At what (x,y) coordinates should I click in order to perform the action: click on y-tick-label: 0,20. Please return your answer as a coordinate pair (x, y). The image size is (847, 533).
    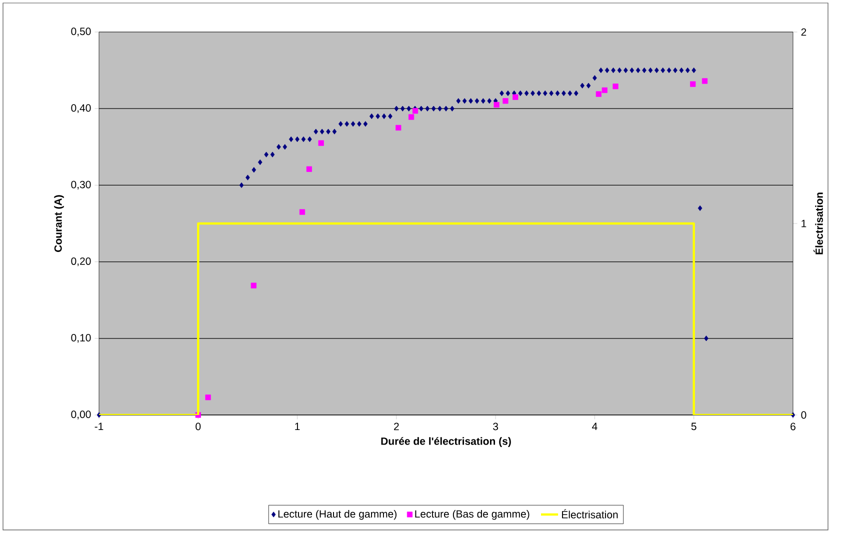
    Looking at the image, I should click on (81, 261).